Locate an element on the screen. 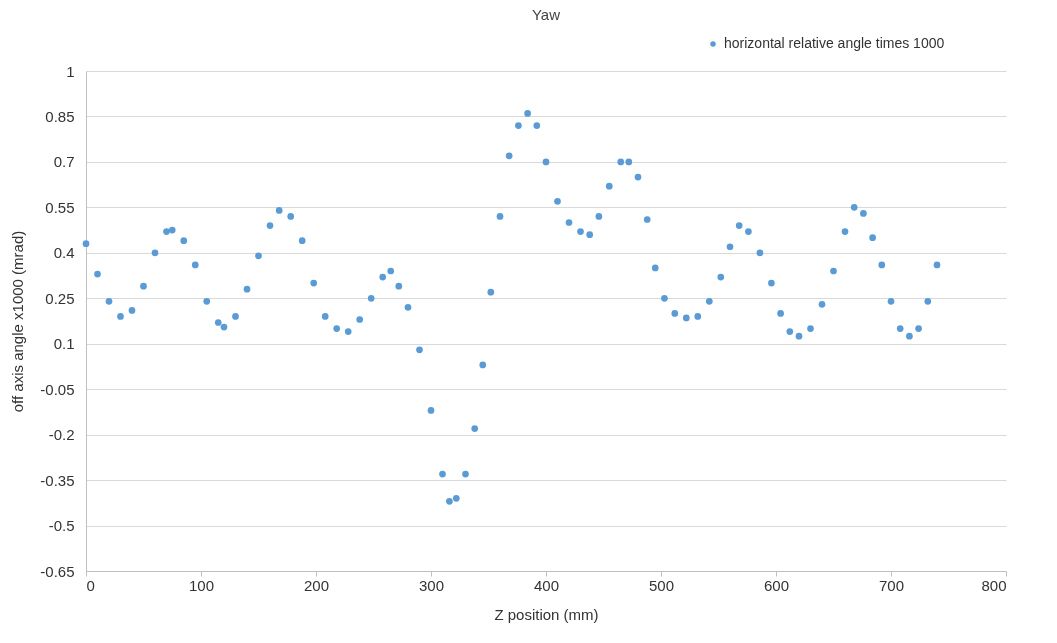 This screenshot has width=1057, height=643. y-tick-label: 0.4 is located at coordinates (64, 253).